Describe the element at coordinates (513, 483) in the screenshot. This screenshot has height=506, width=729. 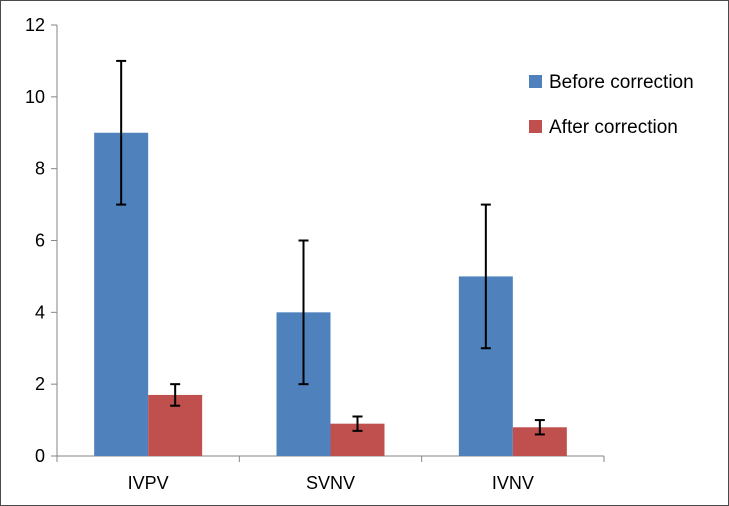
I see `x-tick-label-ivnv: IVNV` at that location.